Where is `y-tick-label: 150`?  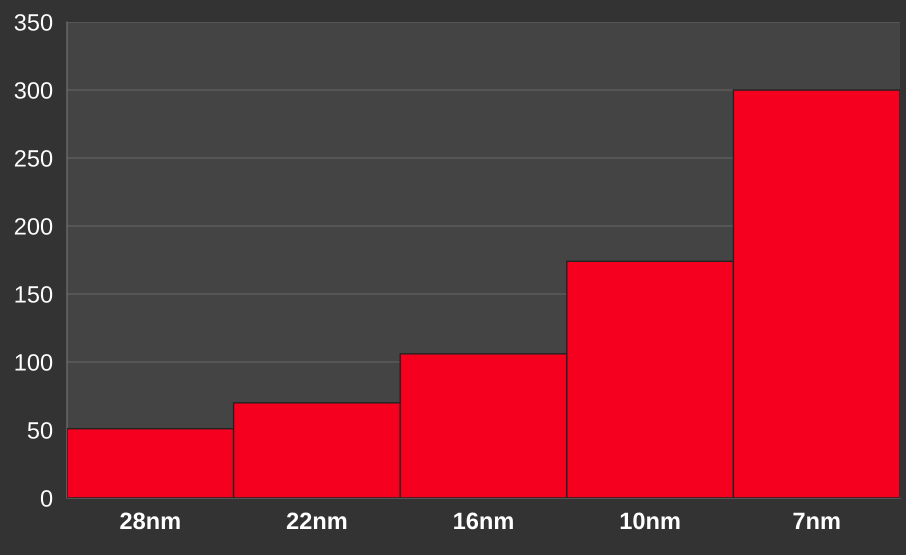 y-tick-label: 150 is located at coordinates (34, 294).